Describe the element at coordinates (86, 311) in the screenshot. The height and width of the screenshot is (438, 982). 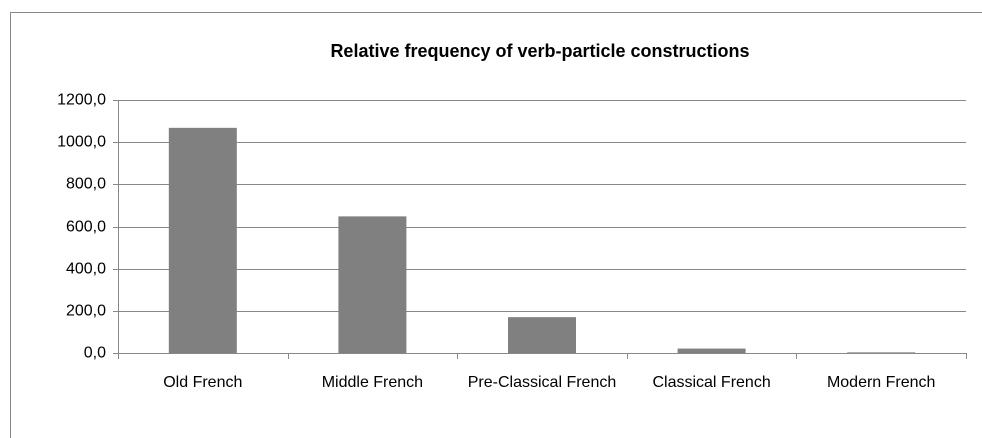
I see `y-tick-label: 200,0` at that location.